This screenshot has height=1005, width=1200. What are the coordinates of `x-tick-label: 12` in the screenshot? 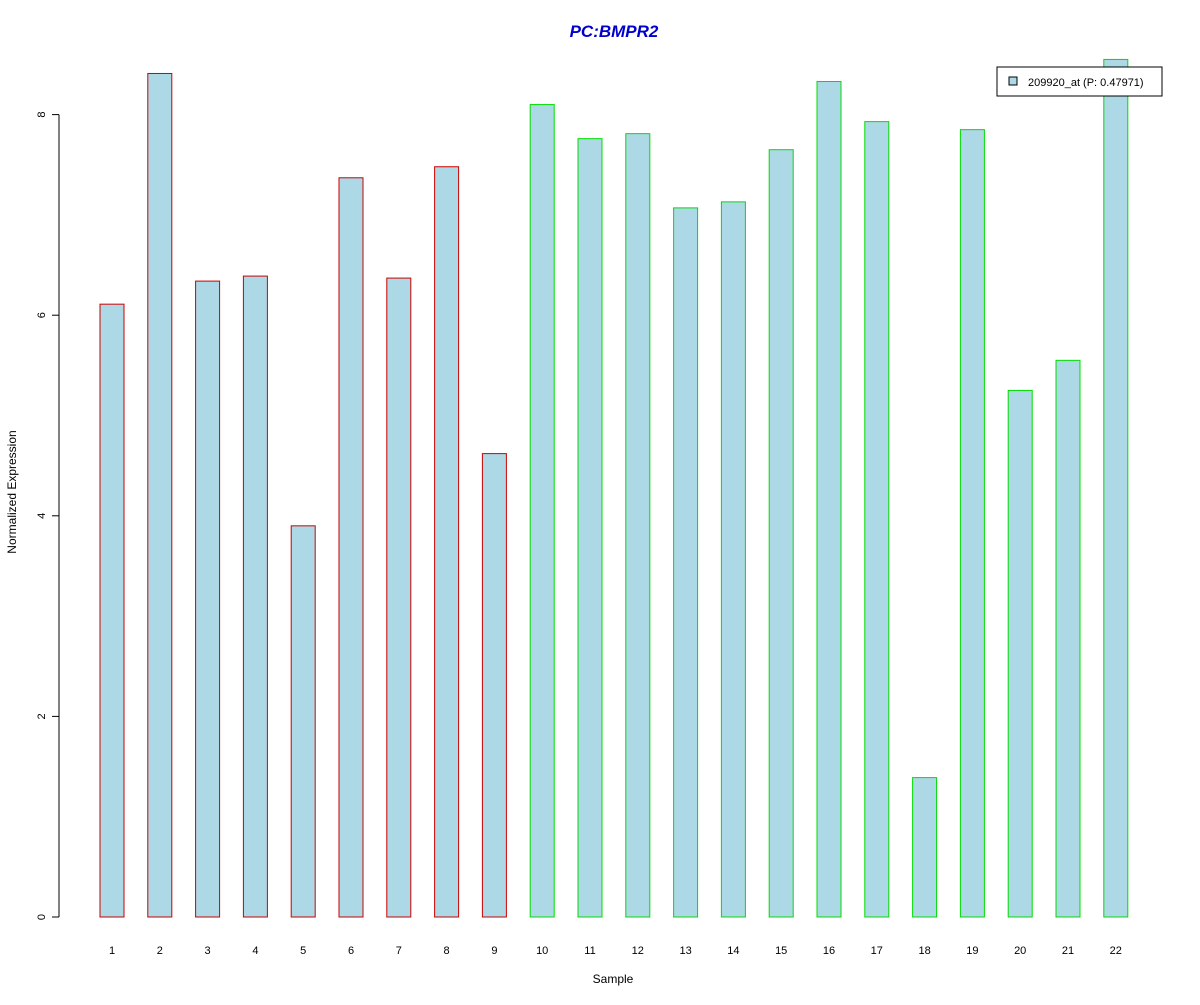 It's located at (638, 951).